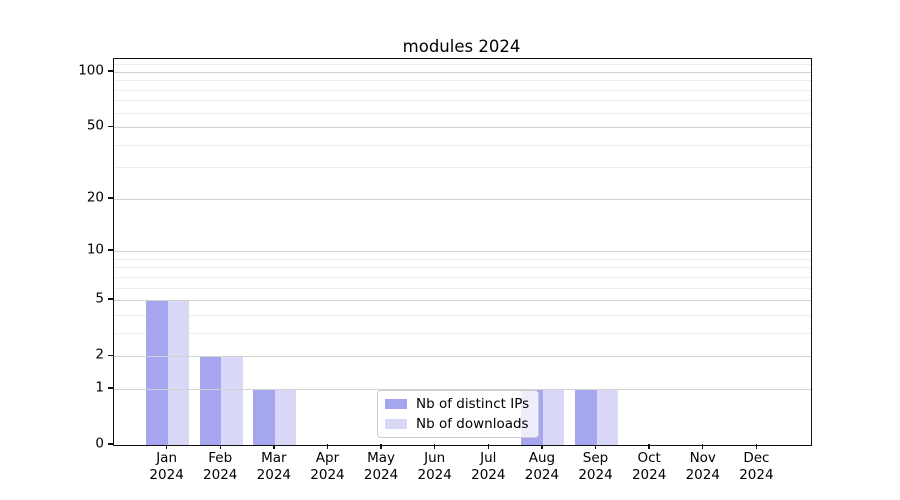  What do you see at coordinates (91, 70) in the screenshot?
I see `y-tick-label: 100` at bounding box center [91, 70].